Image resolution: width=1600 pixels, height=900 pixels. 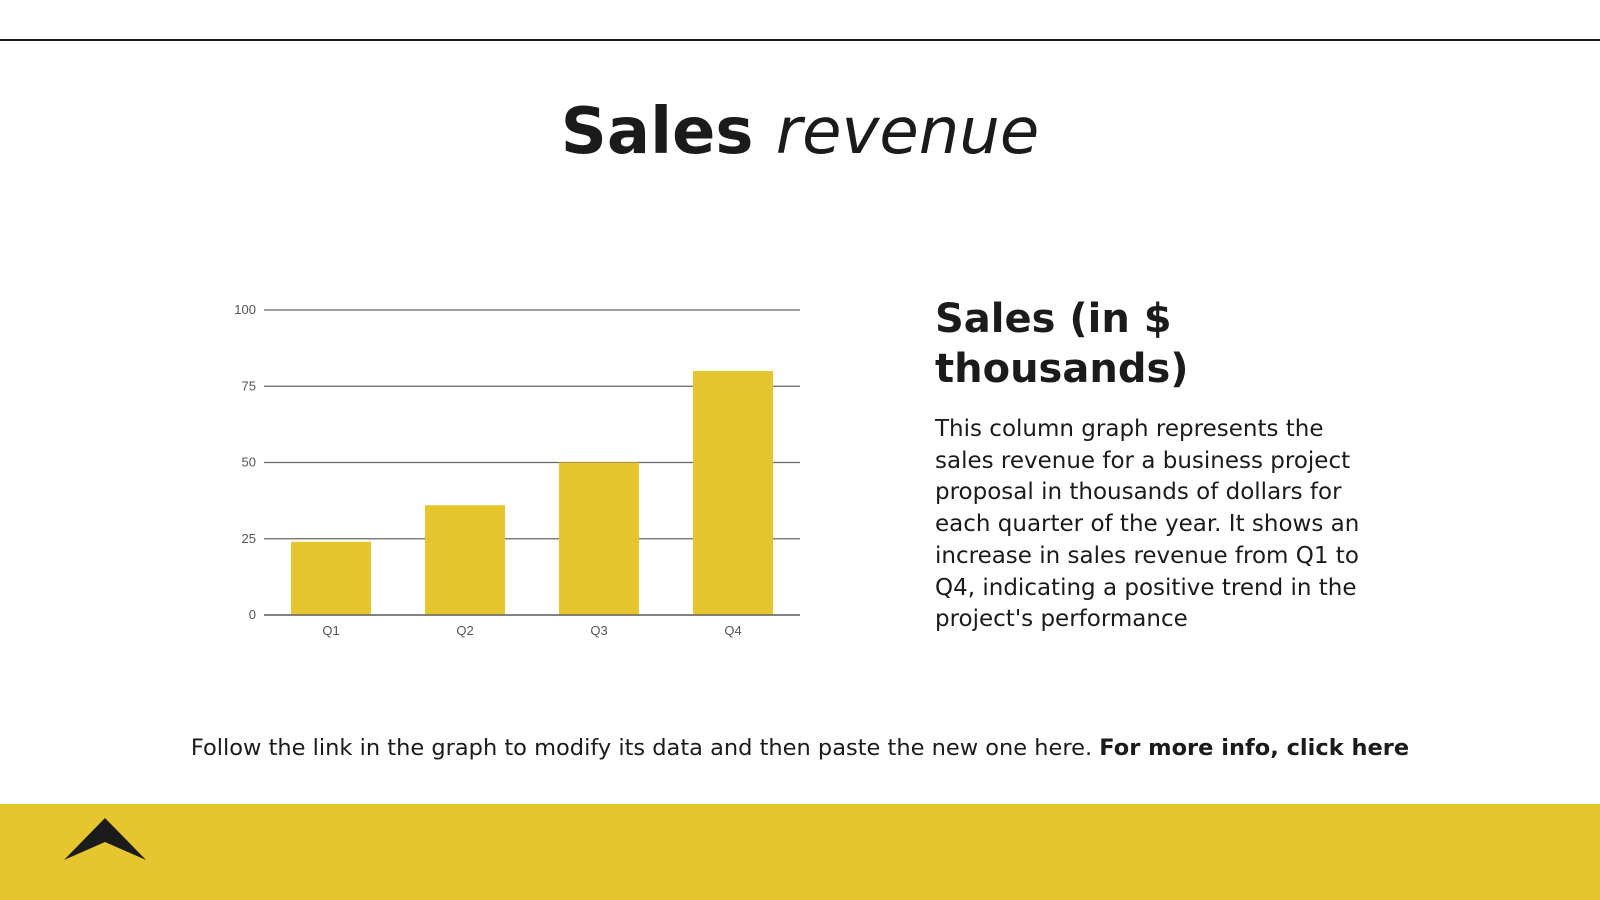 I want to click on x-tick-label: Q2, so click(x=464, y=630).